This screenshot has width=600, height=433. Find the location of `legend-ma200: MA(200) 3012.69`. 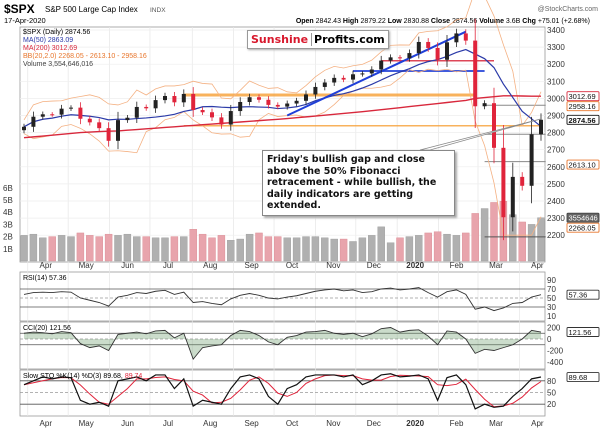

legend-ma200: MA(200) 3012.69 is located at coordinates (50, 48).